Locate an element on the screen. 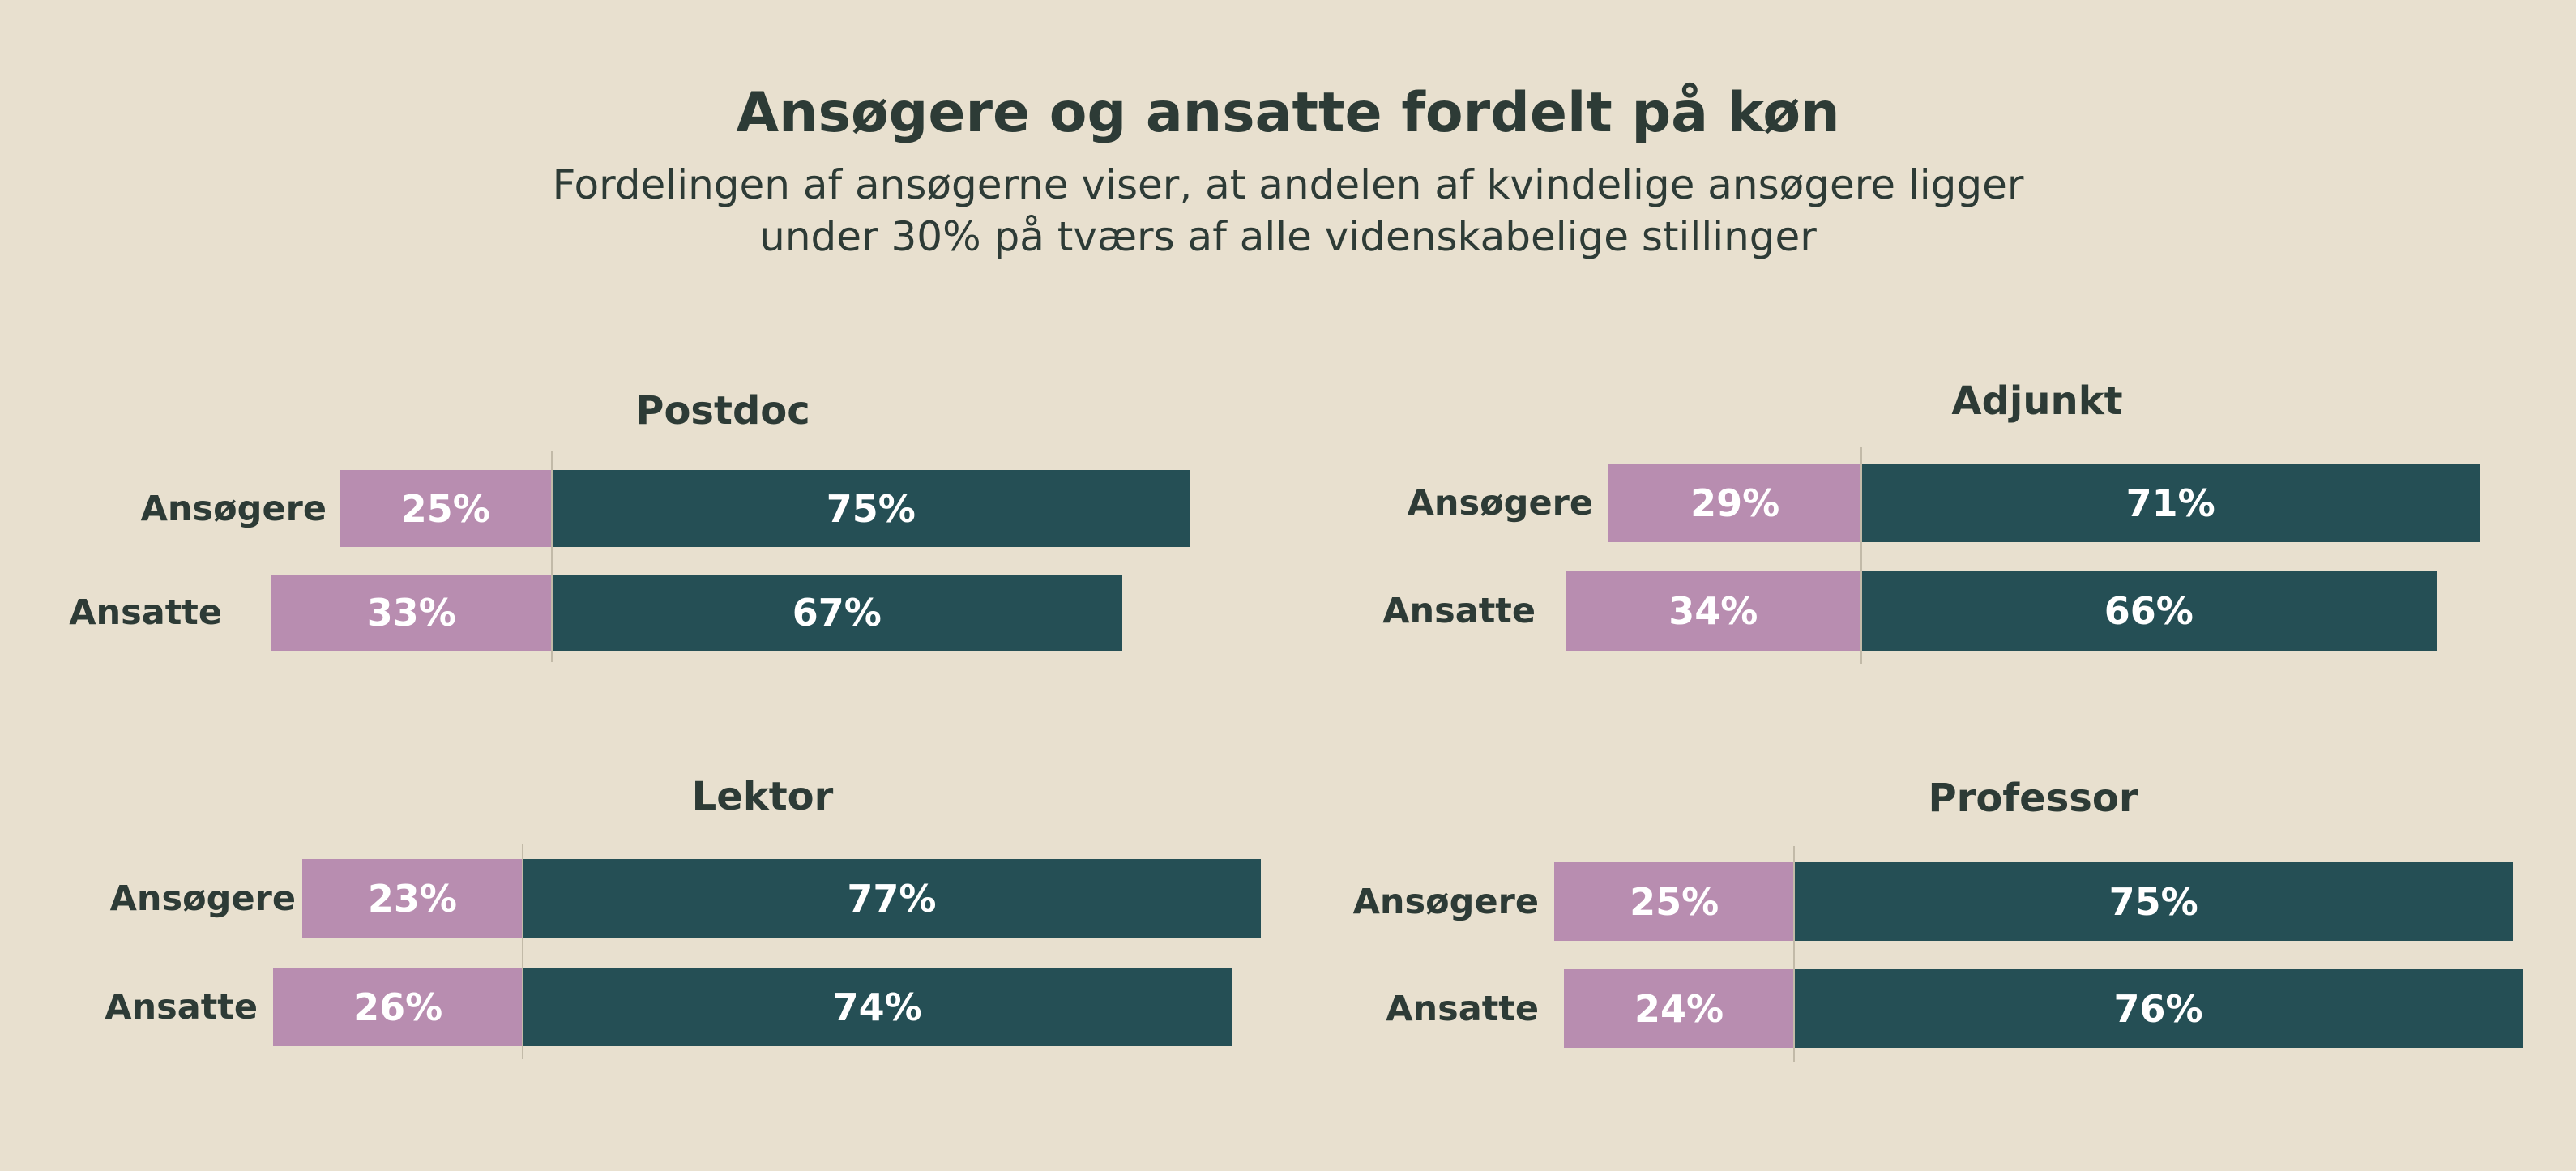 The image size is (2576, 1171). chart-title: Ansøgere og ansatte fordelt på køn is located at coordinates (1288, 113).